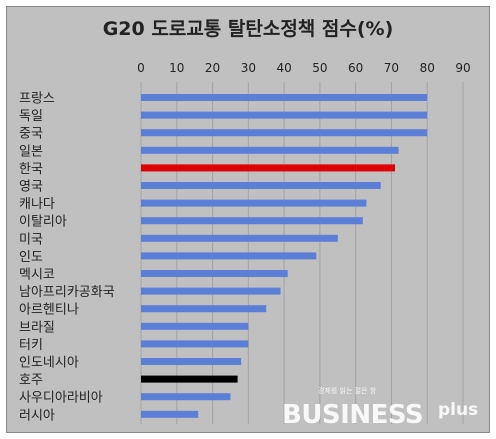  What do you see at coordinates (462, 68) in the screenshot?
I see `x-tick-label: 90` at bounding box center [462, 68].